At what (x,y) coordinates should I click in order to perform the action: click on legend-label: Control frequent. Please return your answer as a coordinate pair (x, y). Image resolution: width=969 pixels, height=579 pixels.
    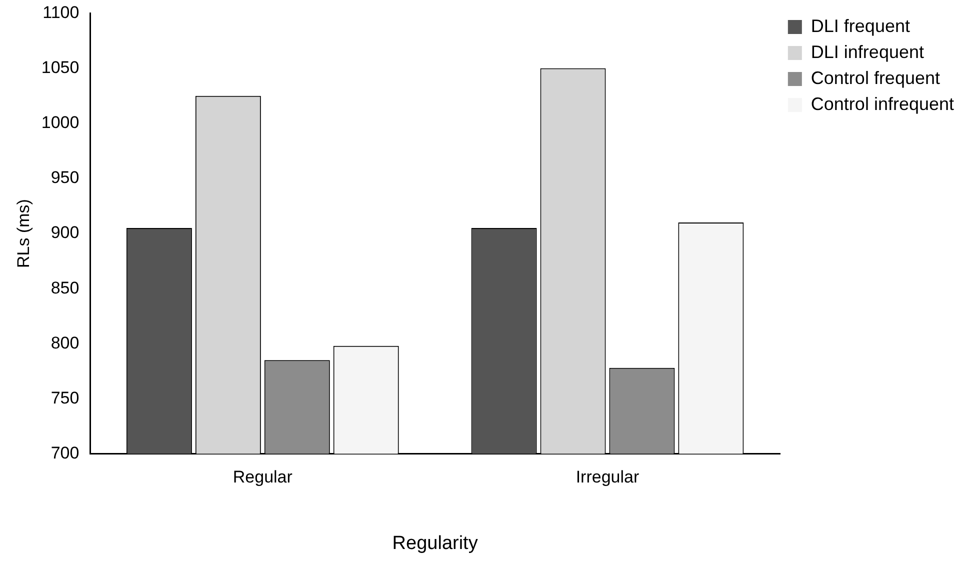
    Looking at the image, I should click on (875, 78).